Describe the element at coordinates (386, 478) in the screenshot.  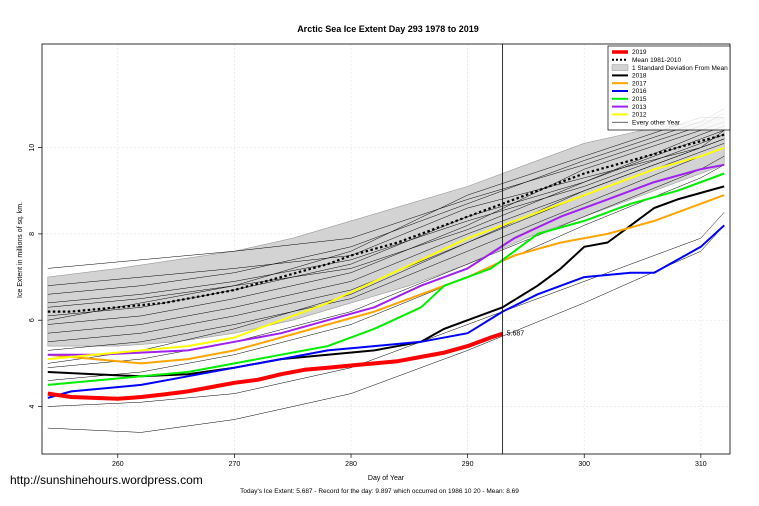
I see `x-axis-label: Day of Year` at that location.